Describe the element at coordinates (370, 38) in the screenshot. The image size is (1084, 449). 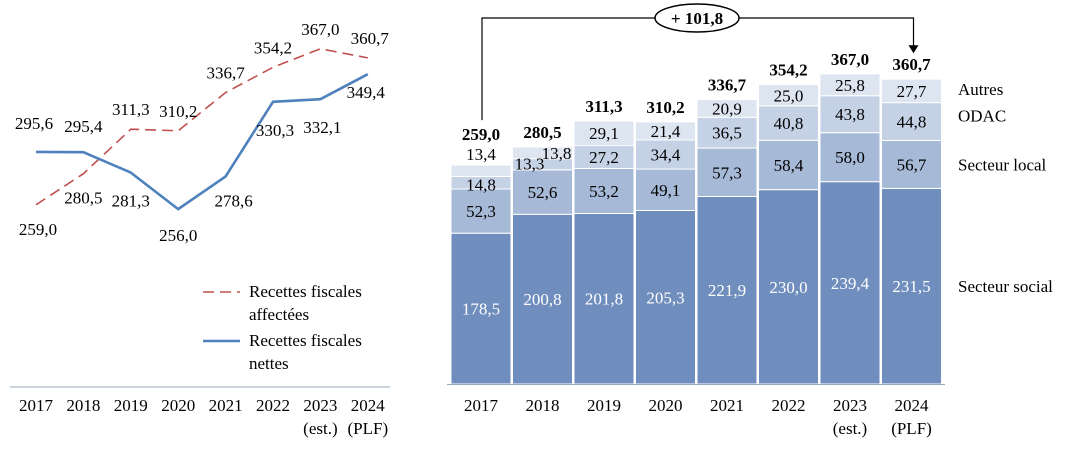
I see `data-label: 360,7` at that location.